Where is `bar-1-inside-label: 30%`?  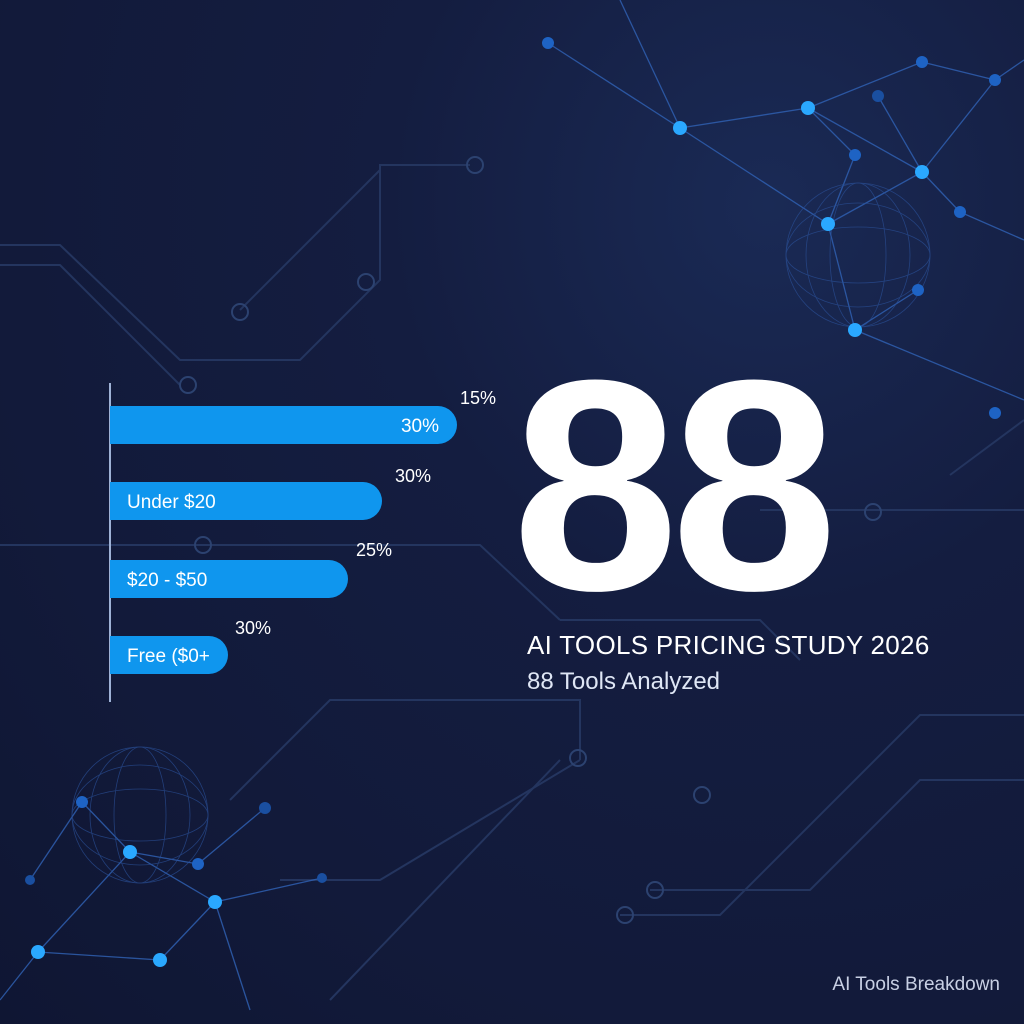 bar-1-inside-label: 30% is located at coordinates (420, 426).